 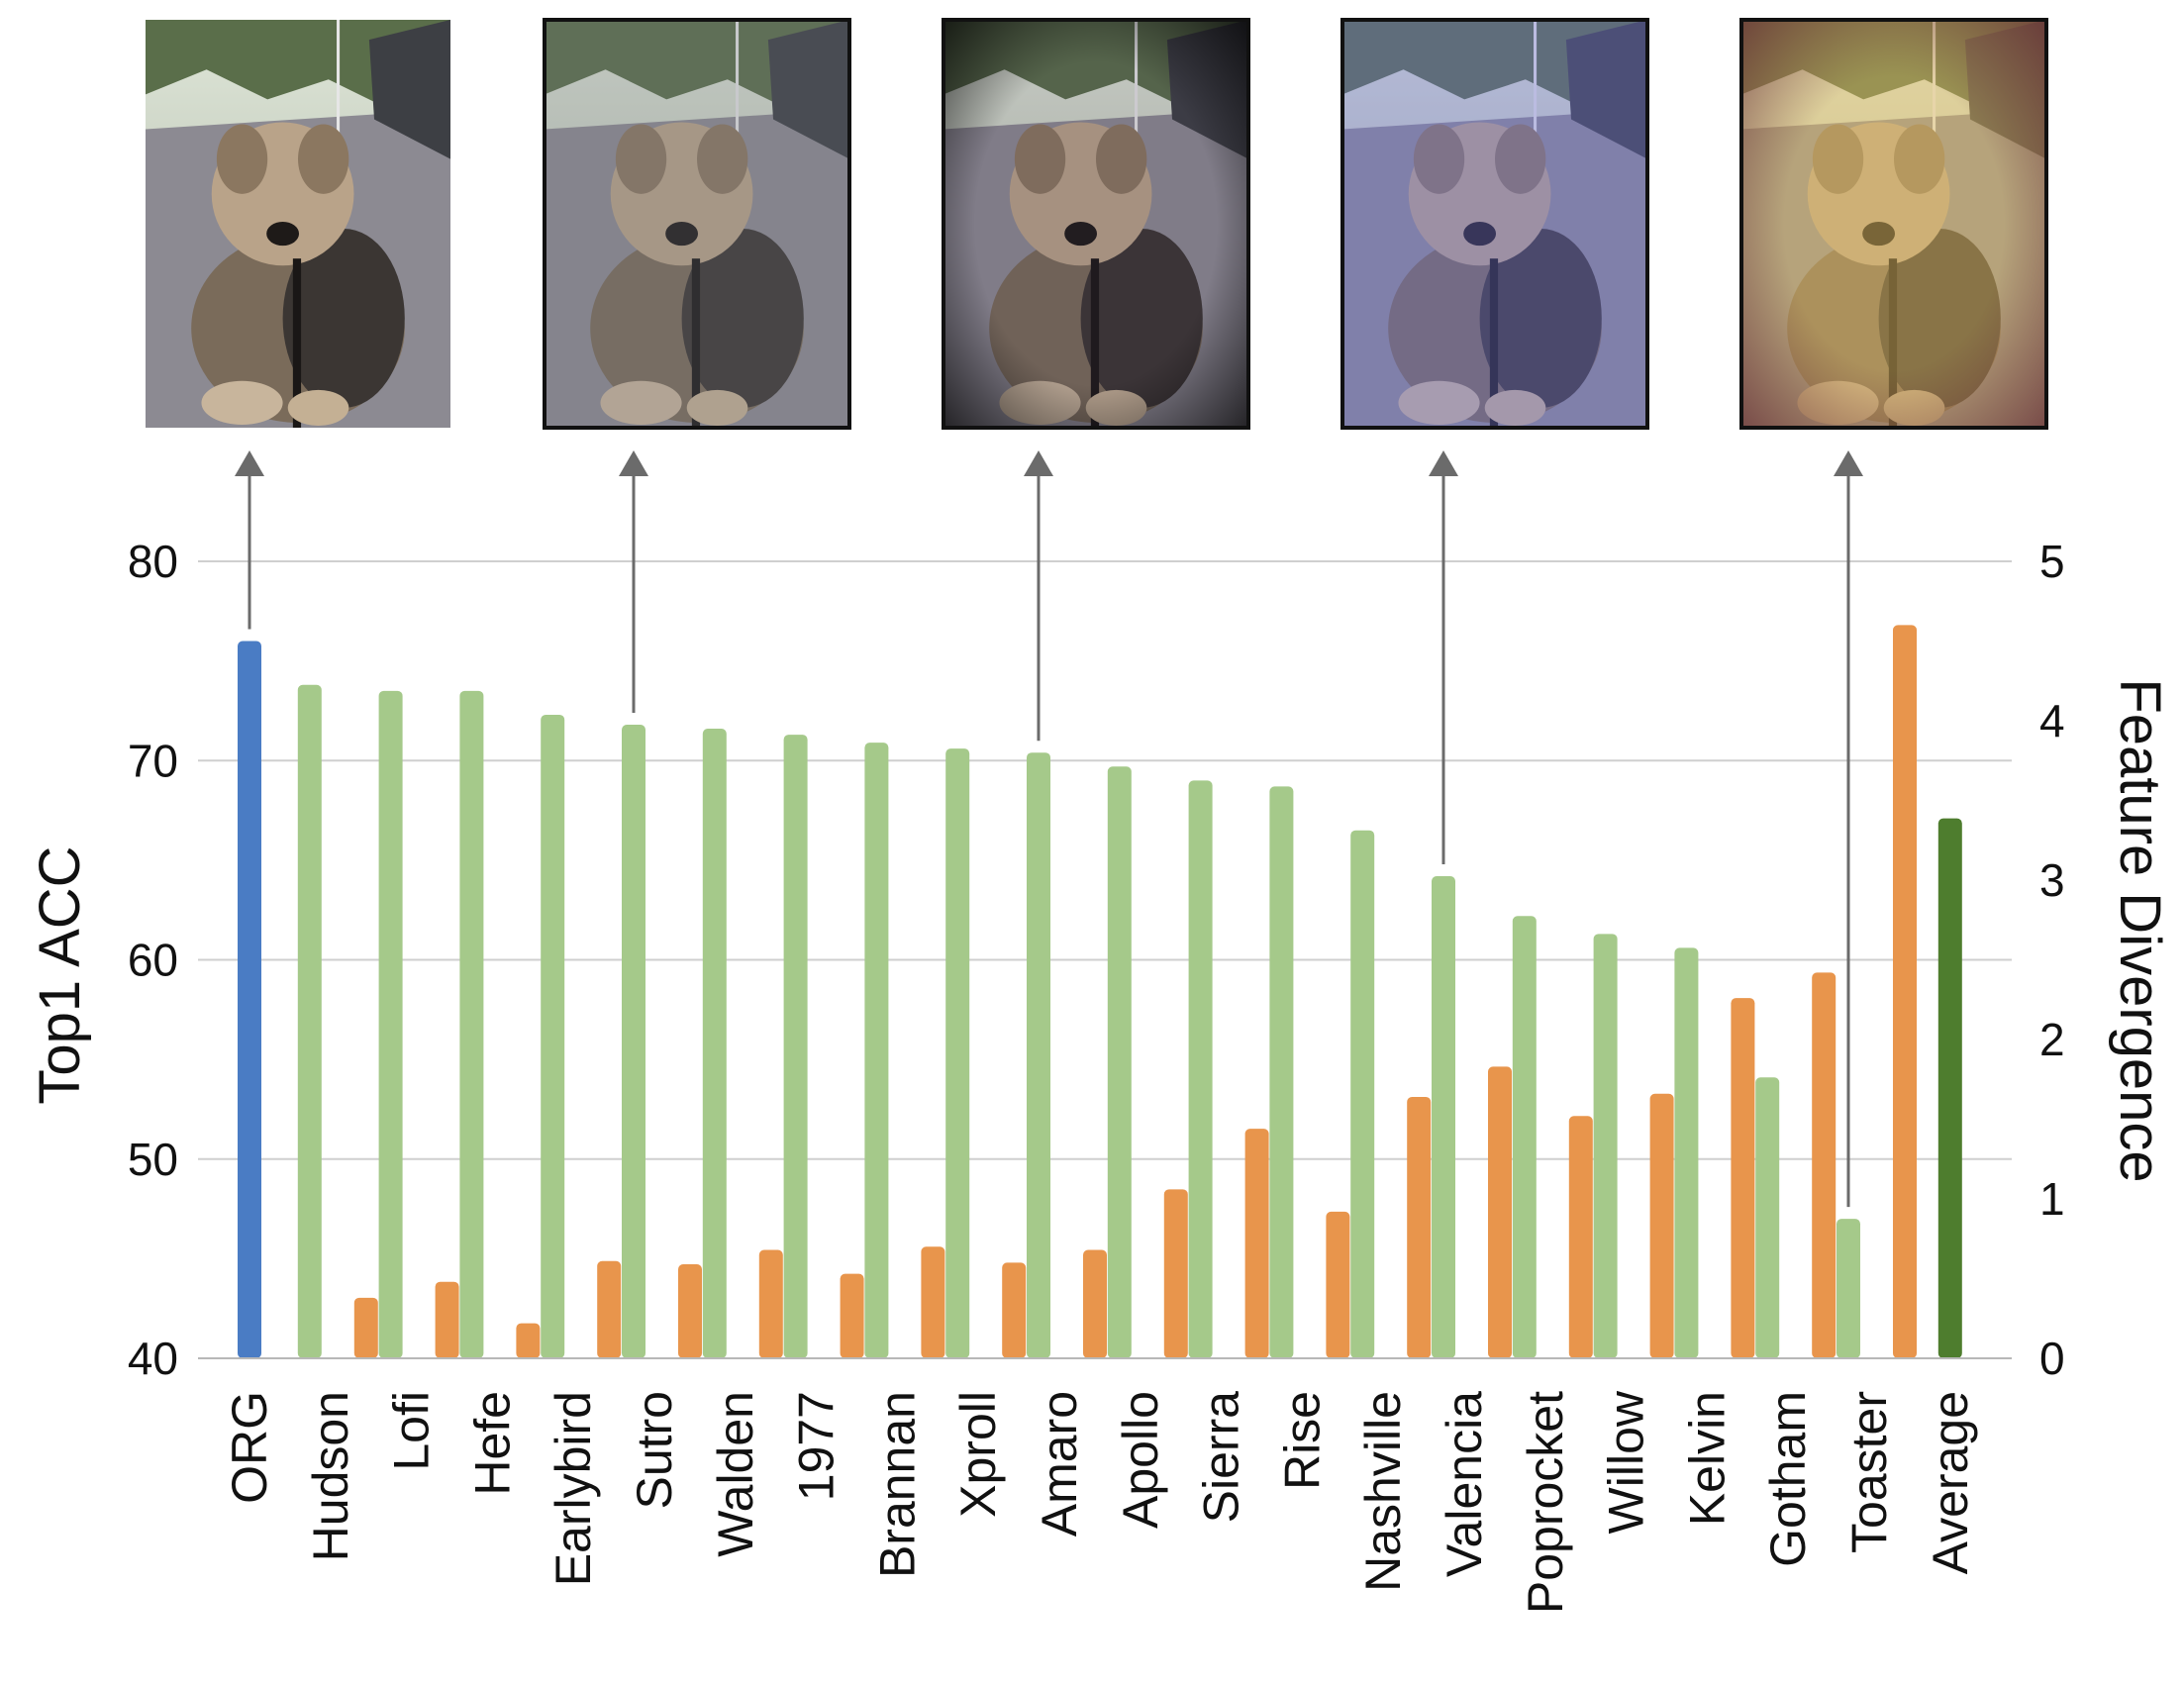 I want to click on left-tick-label: 70, so click(x=153, y=760).